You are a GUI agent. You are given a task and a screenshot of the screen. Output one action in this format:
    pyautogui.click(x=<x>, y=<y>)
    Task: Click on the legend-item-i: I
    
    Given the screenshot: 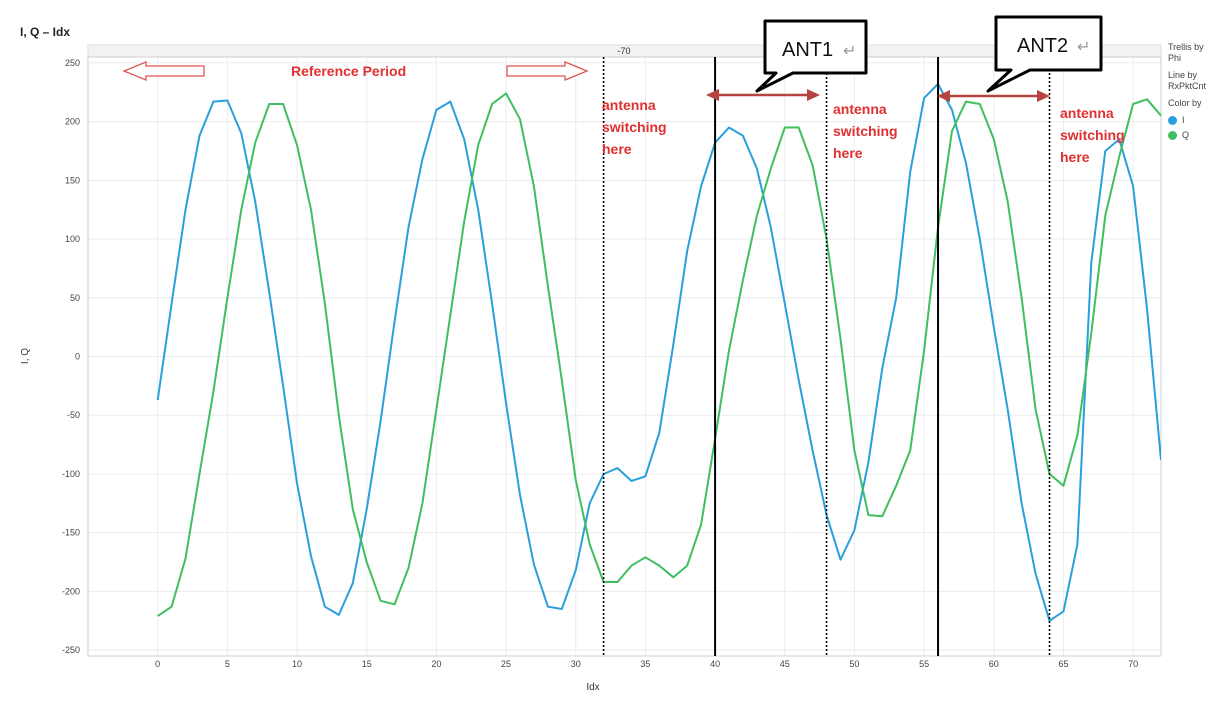 What is the action you would take?
    pyautogui.click(x=1187, y=120)
    